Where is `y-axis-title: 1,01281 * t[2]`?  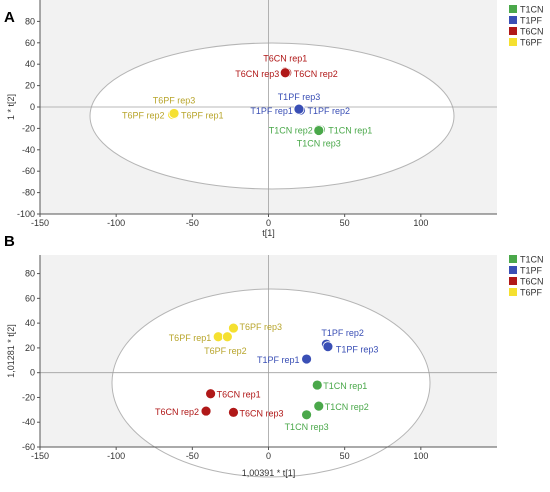
y-axis-title: 1,01281 * t[2] is located at coordinates (11, 351).